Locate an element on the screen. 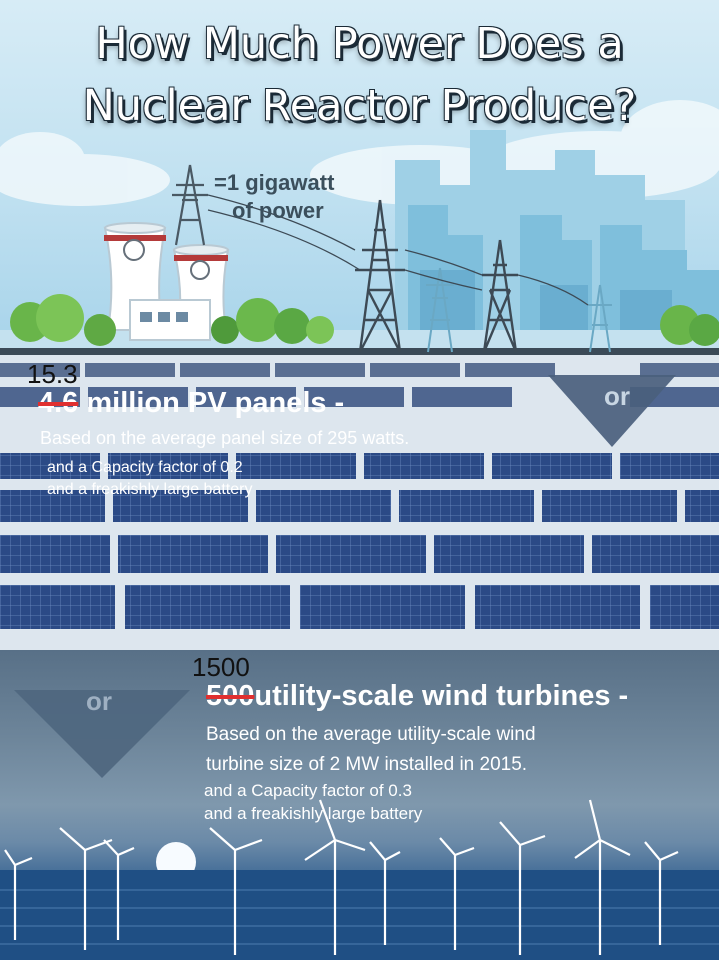 The image size is (719, 960). wind-new-count: 1500 is located at coordinates (221, 667).